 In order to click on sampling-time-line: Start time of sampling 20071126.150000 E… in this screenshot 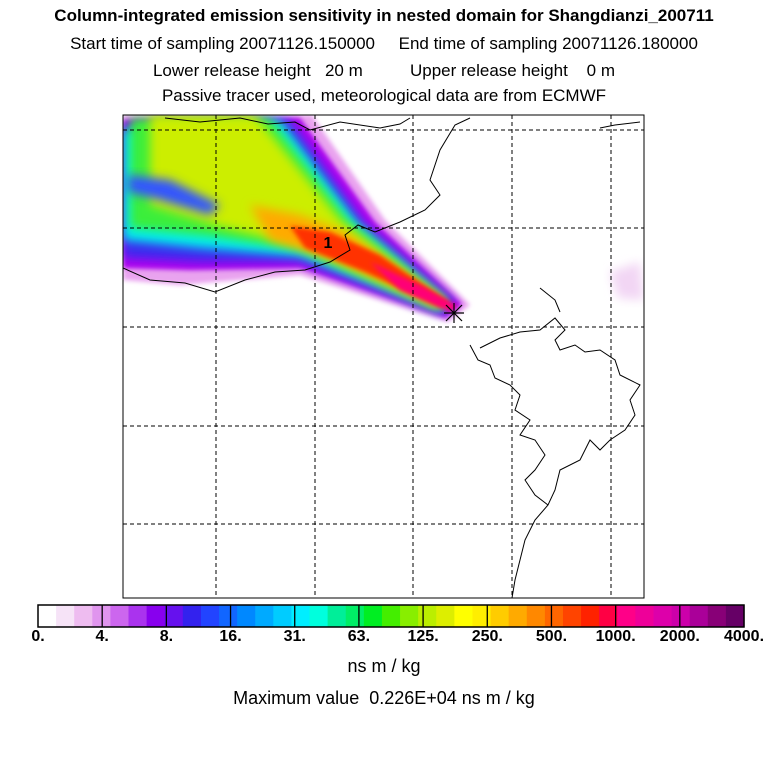, I will do `click(384, 43)`.